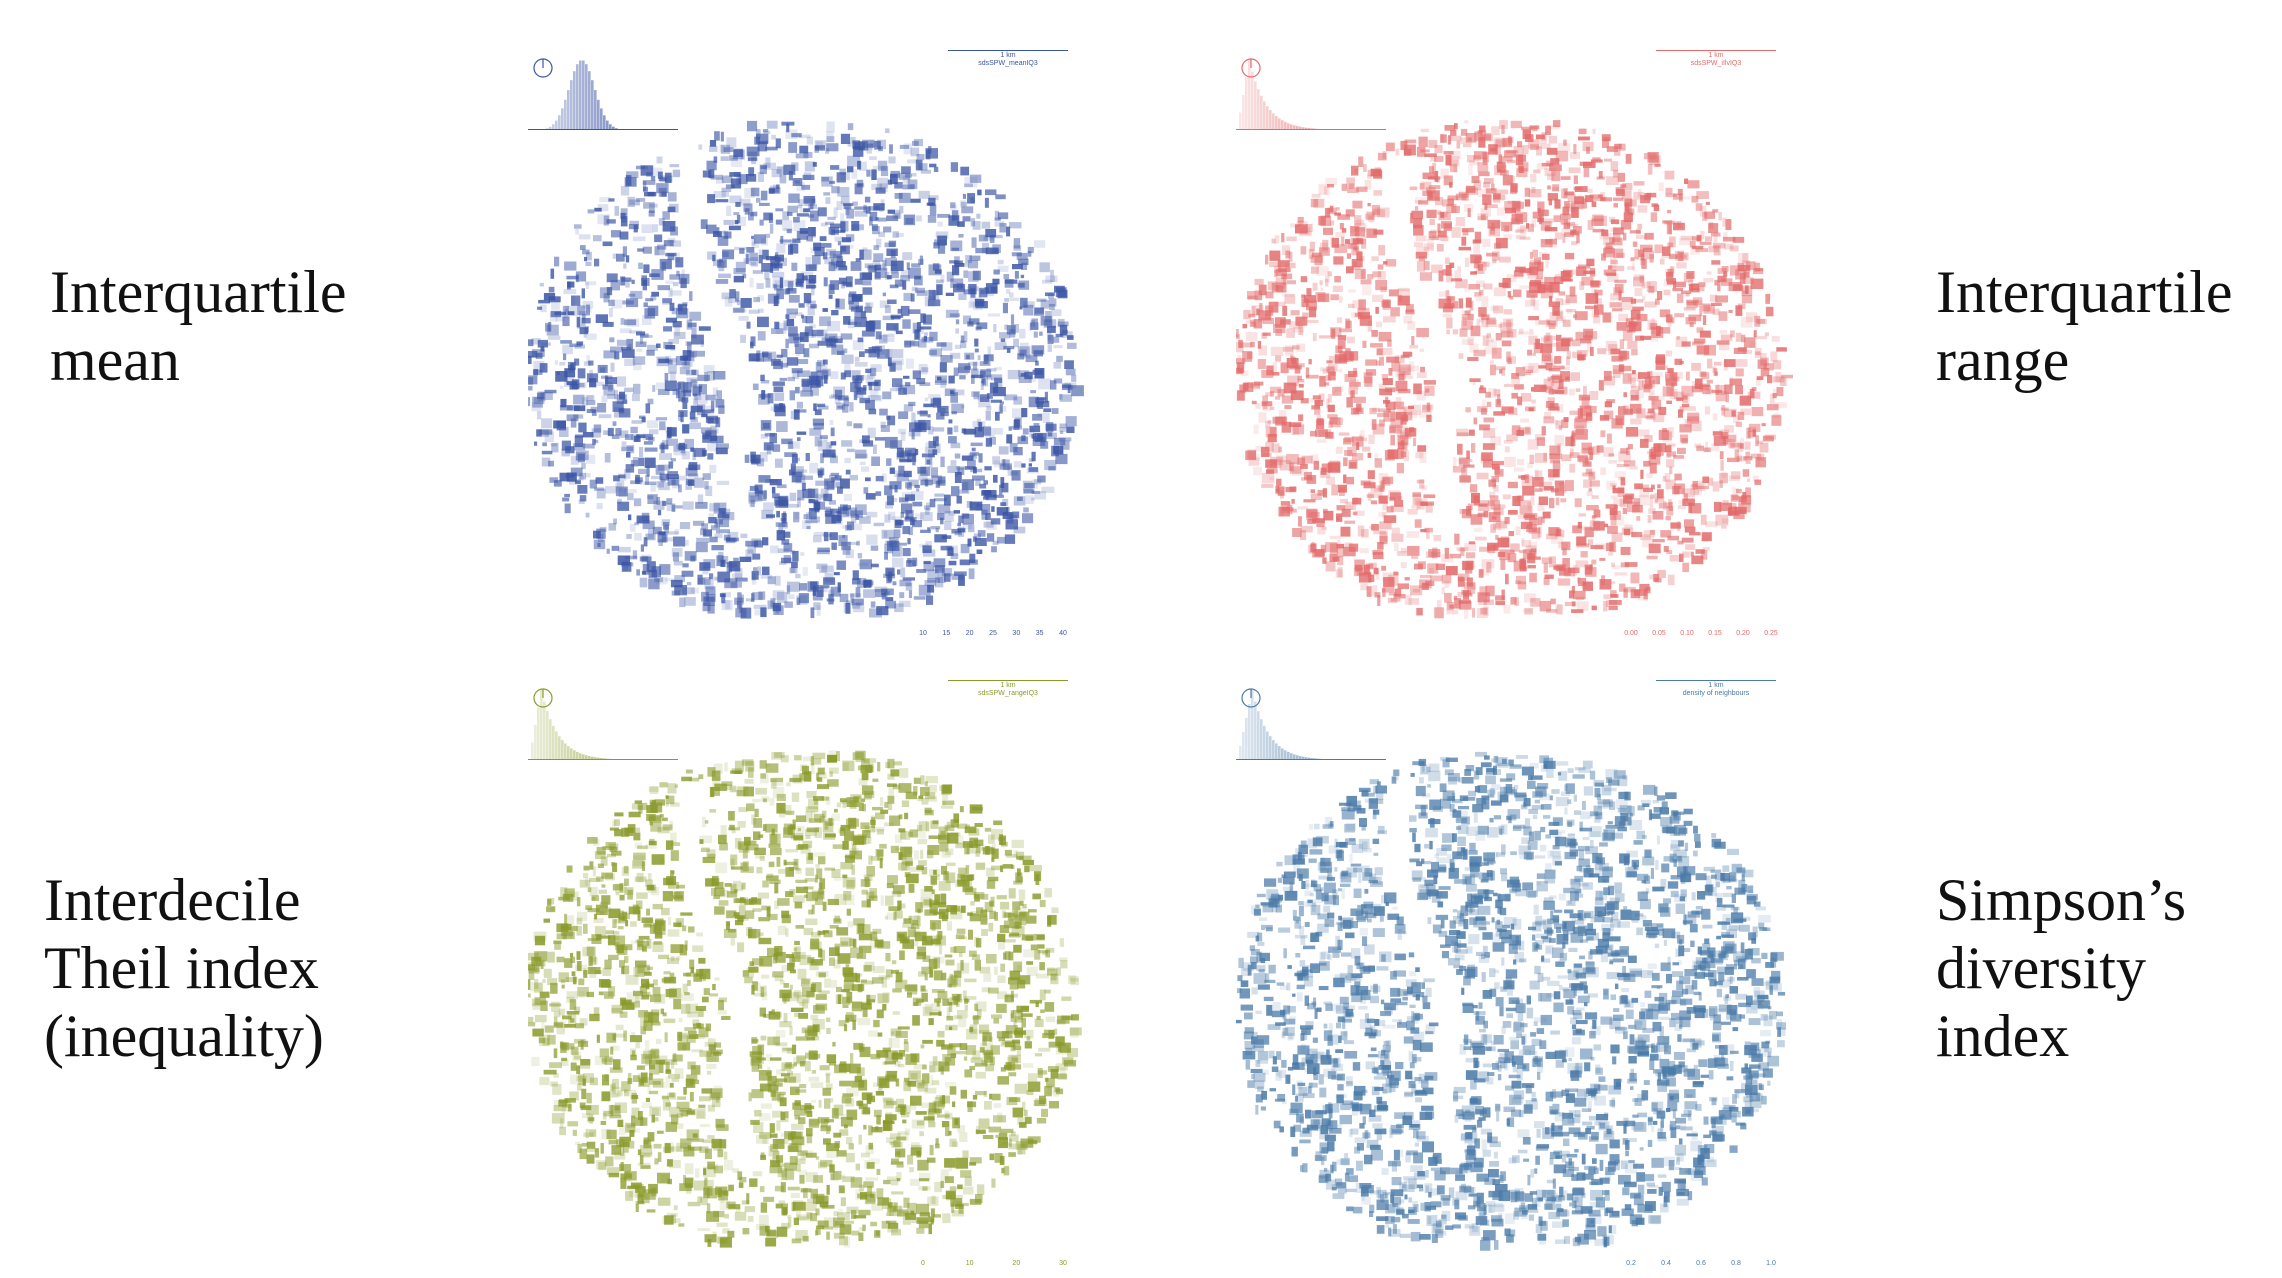 This screenshot has height=1278, width=2282. What do you see at coordinates (1063, 633) in the screenshot?
I see `legend-tick-label: 40` at bounding box center [1063, 633].